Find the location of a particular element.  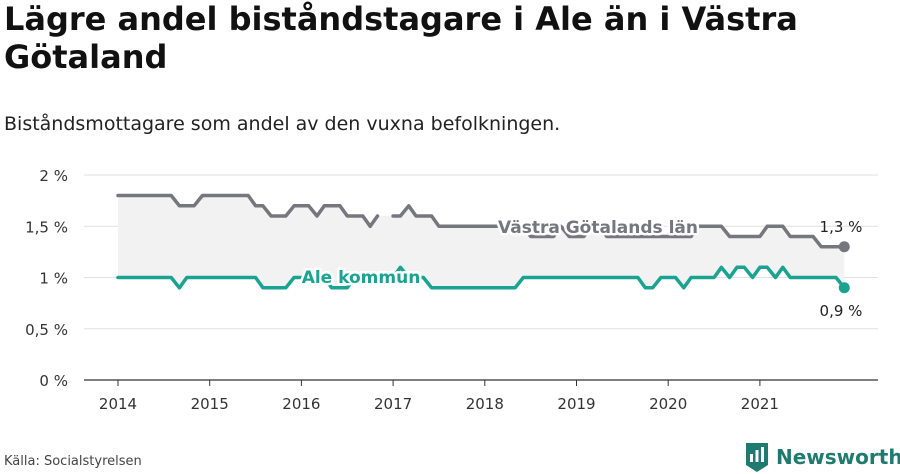

x-tick-label: 2021 is located at coordinates (760, 404).